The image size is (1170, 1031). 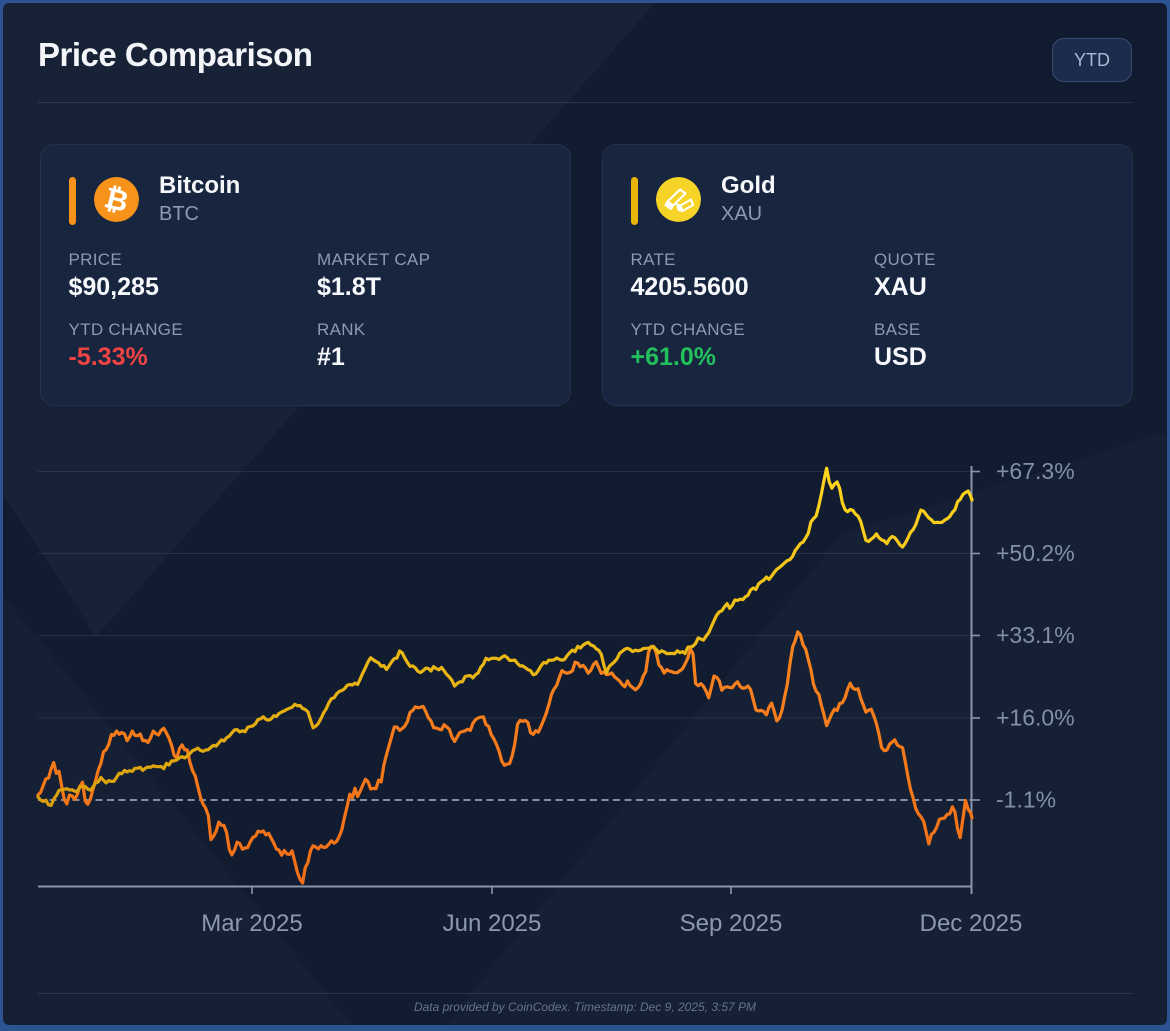 I want to click on svg-text: +67.3%, so click(x=1035, y=471).